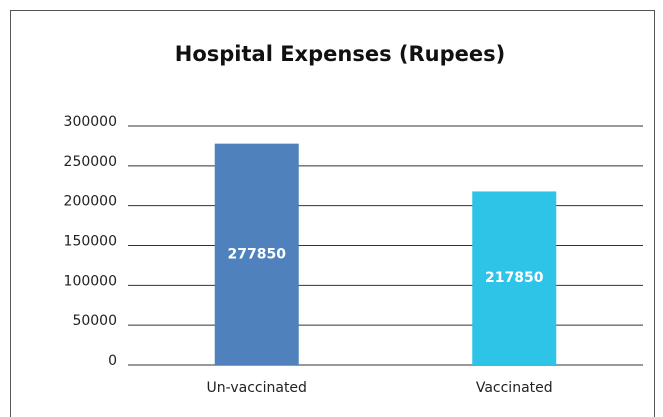 This screenshot has width=663, height=417. Describe the element at coordinates (514, 388) in the screenshot. I see `x-tick-label: Vaccinated` at that location.